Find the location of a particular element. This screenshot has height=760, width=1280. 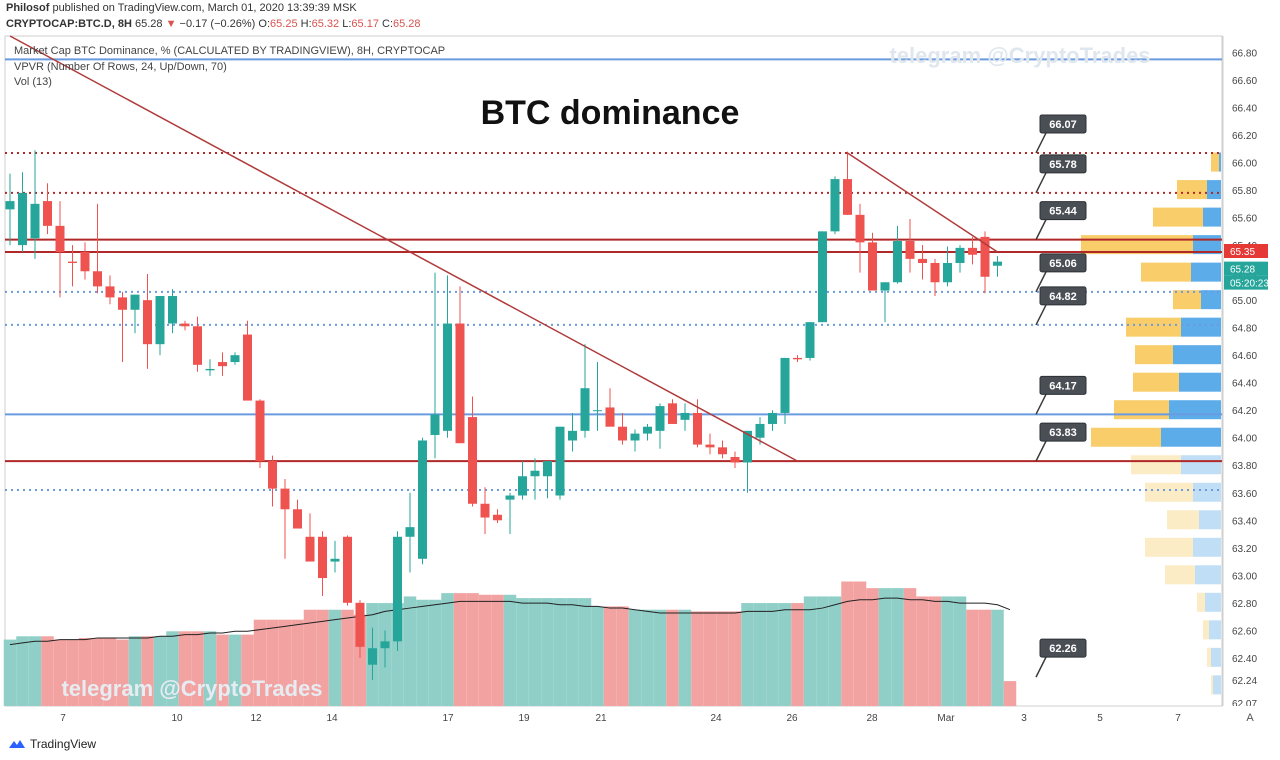

price-badge-label: 65.35 is located at coordinates (1242, 252).